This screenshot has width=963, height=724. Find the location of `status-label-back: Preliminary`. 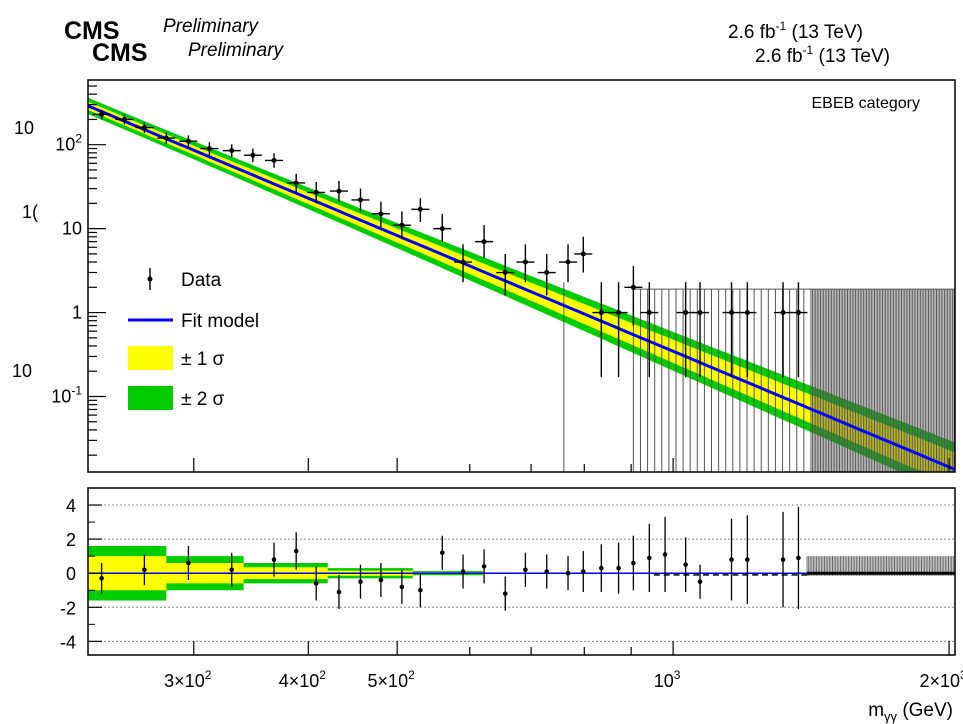

status-label-back: Preliminary is located at coordinates (211, 26).